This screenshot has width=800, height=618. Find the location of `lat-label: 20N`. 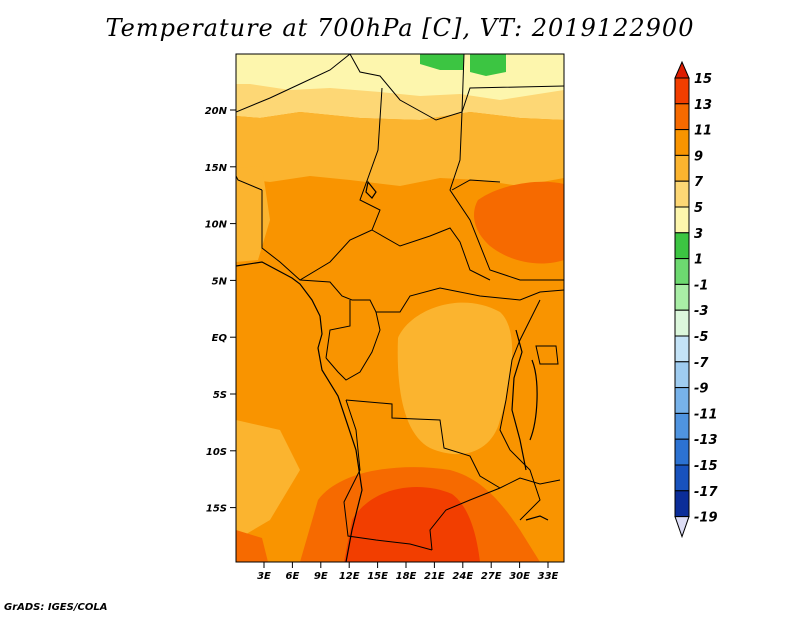

lat-label: 20N is located at coordinates (216, 111).